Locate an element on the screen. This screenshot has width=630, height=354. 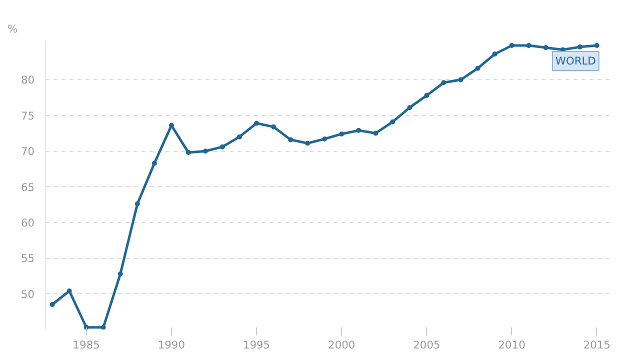
y-tick-label: 70 is located at coordinates (27, 151).